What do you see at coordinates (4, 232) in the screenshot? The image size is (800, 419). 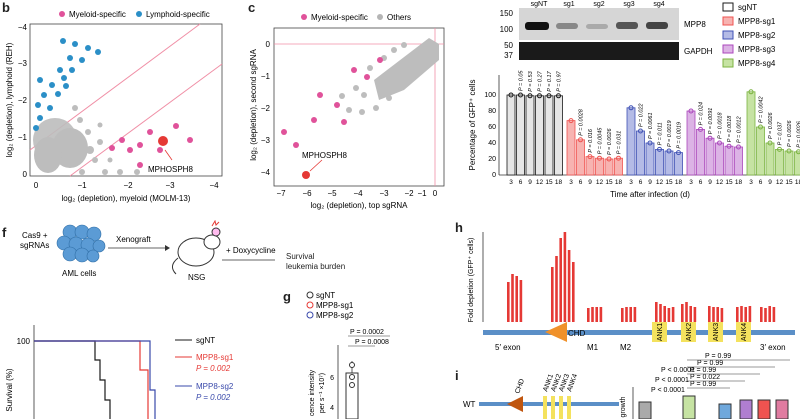 I see `panel-f-letter: f` at bounding box center [4, 232].